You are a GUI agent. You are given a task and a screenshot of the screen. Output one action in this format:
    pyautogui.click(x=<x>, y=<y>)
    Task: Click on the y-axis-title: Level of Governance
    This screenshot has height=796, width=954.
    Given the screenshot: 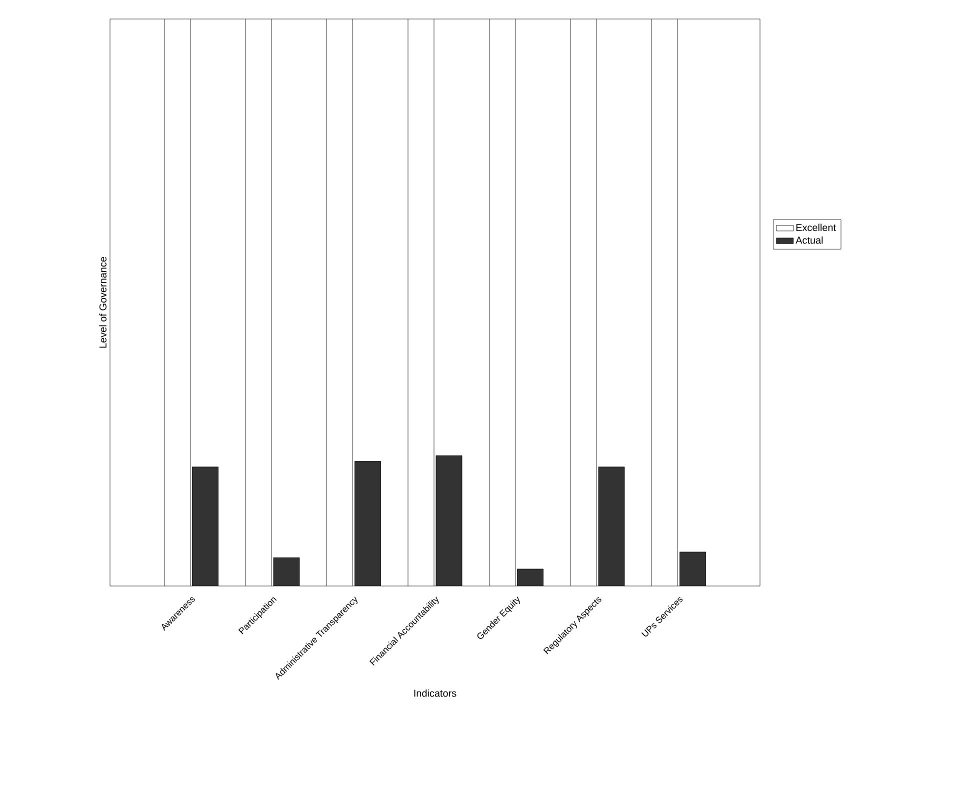 What is the action you would take?
    pyautogui.click(x=102, y=302)
    